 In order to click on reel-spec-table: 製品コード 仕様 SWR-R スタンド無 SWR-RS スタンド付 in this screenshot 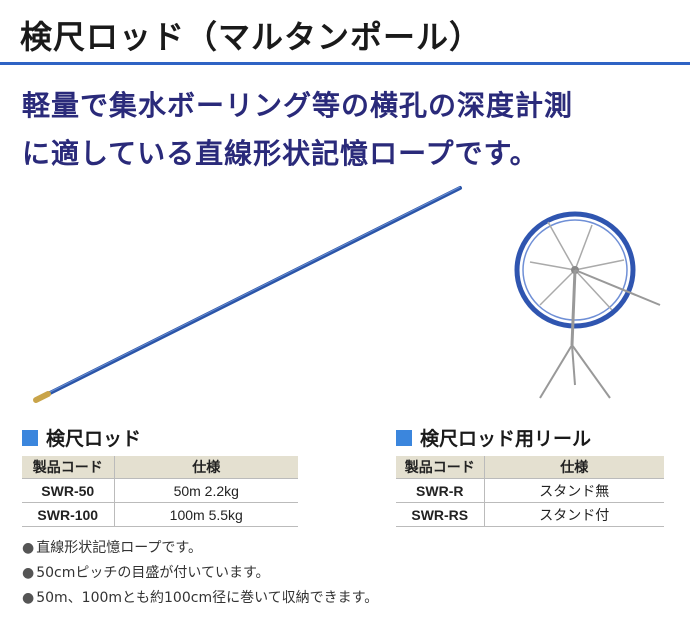, I will do `click(530, 491)`.